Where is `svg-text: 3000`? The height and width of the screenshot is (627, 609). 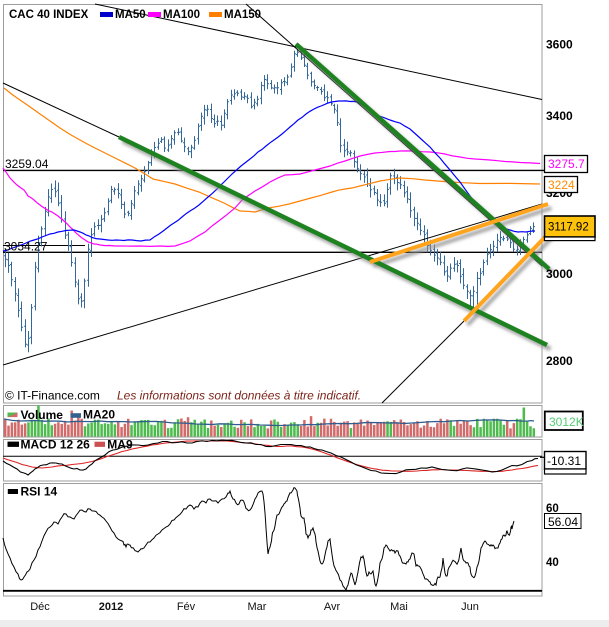
svg-text: 3000 is located at coordinates (559, 274).